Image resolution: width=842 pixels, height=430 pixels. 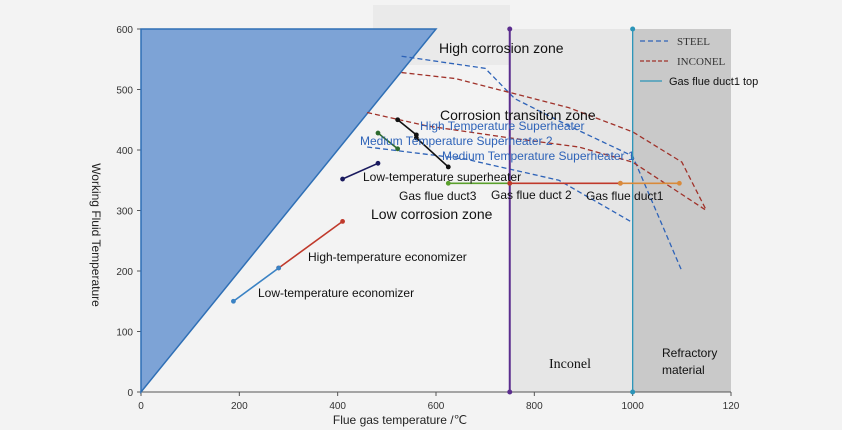 I want to click on legend: STEEL INCONEL Gas flue duct1 top, so click(x=699, y=62).